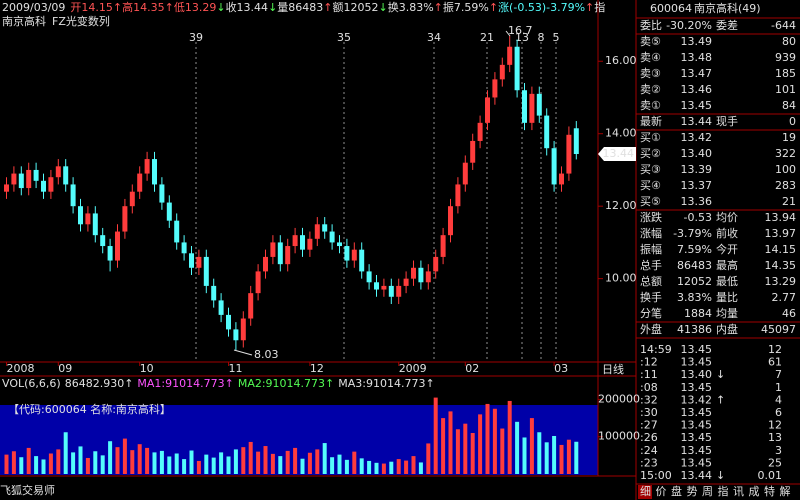 The width and height of the screenshot is (800, 500). I want to click on trade-time: :27, so click(649, 425).